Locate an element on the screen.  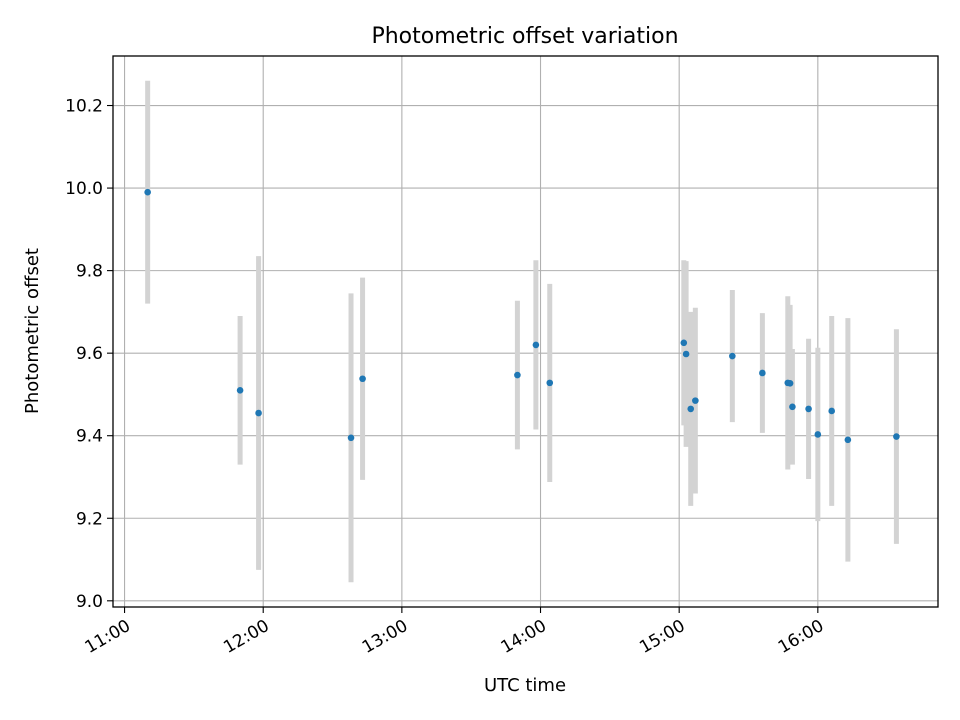
chart-title: Photometric offset variation is located at coordinates (524, 36).